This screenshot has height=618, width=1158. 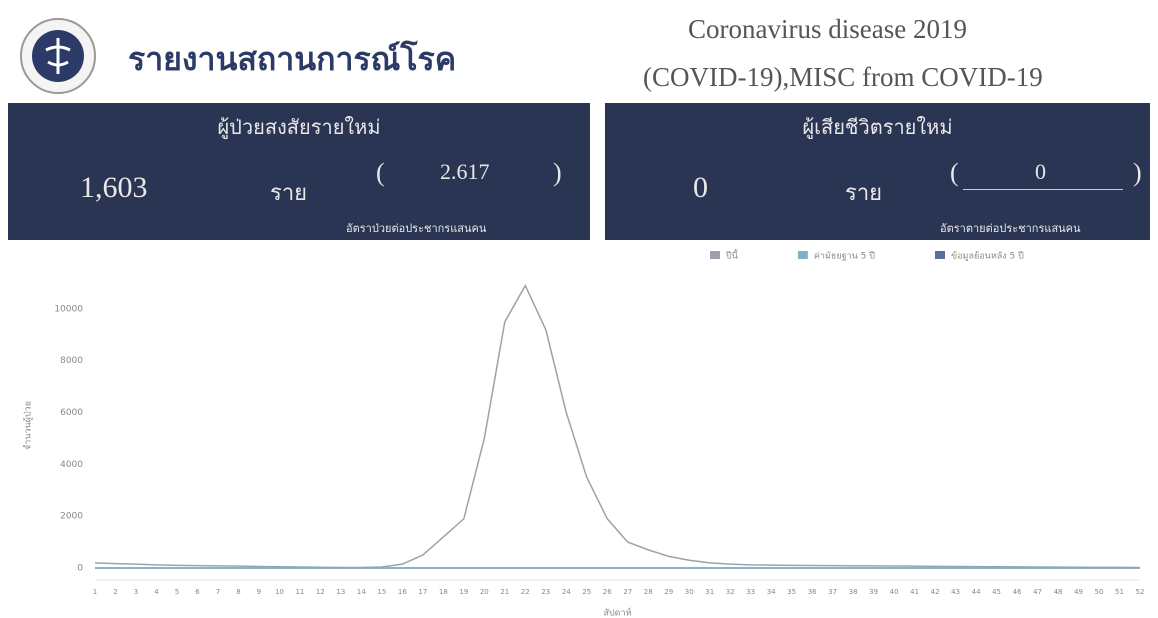 I want to click on x-tick-label: 16, so click(x=402, y=592).